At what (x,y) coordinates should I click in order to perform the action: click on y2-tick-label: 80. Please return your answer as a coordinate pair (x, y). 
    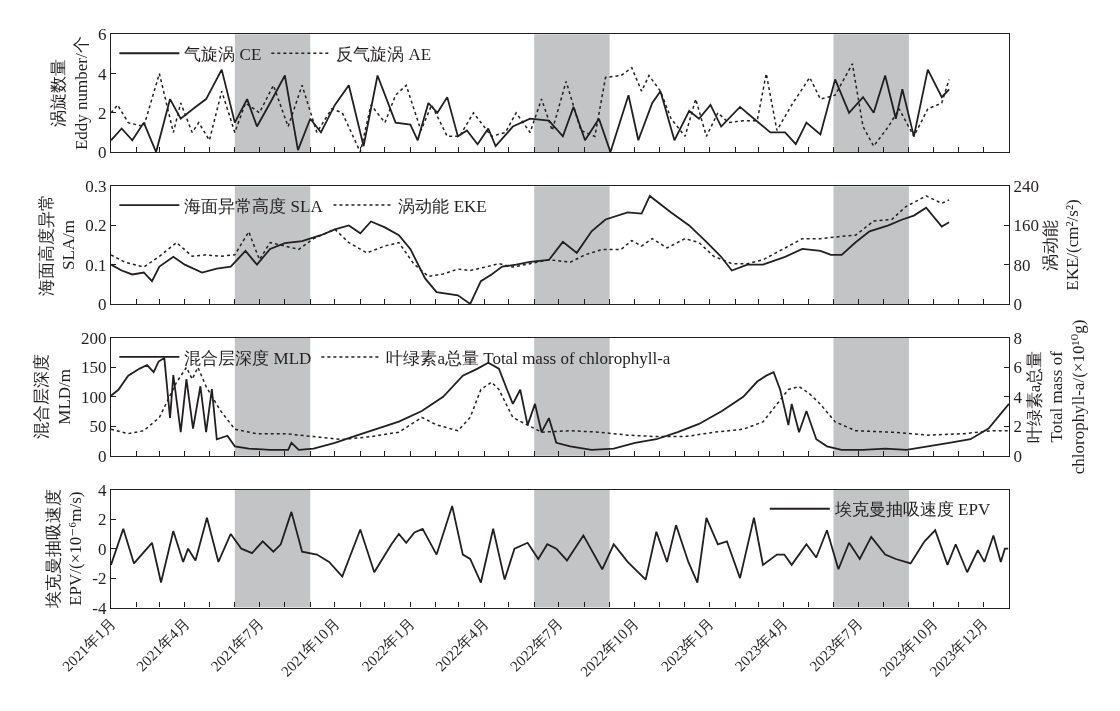
    Looking at the image, I should click on (1022, 265).